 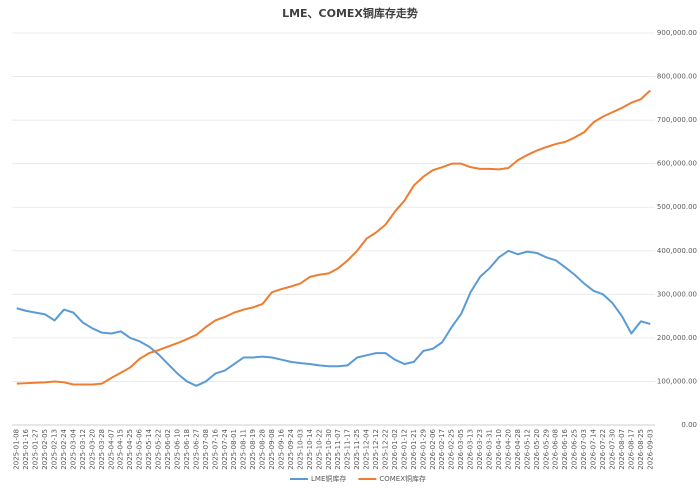 What do you see at coordinates (328, 478) in the screenshot?
I see `legend-label: LME铜库存` at bounding box center [328, 478].